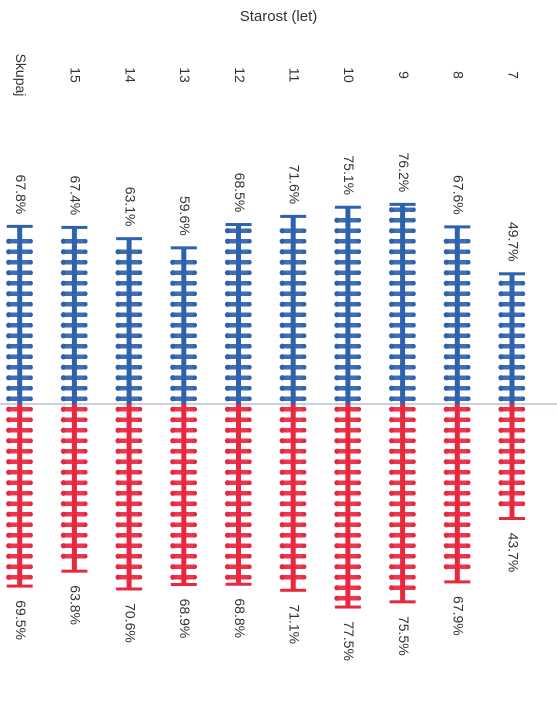 The image size is (557, 702). Describe the element at coordinates (129, 497) in the screenshot. I see `bar-girls` at that location.